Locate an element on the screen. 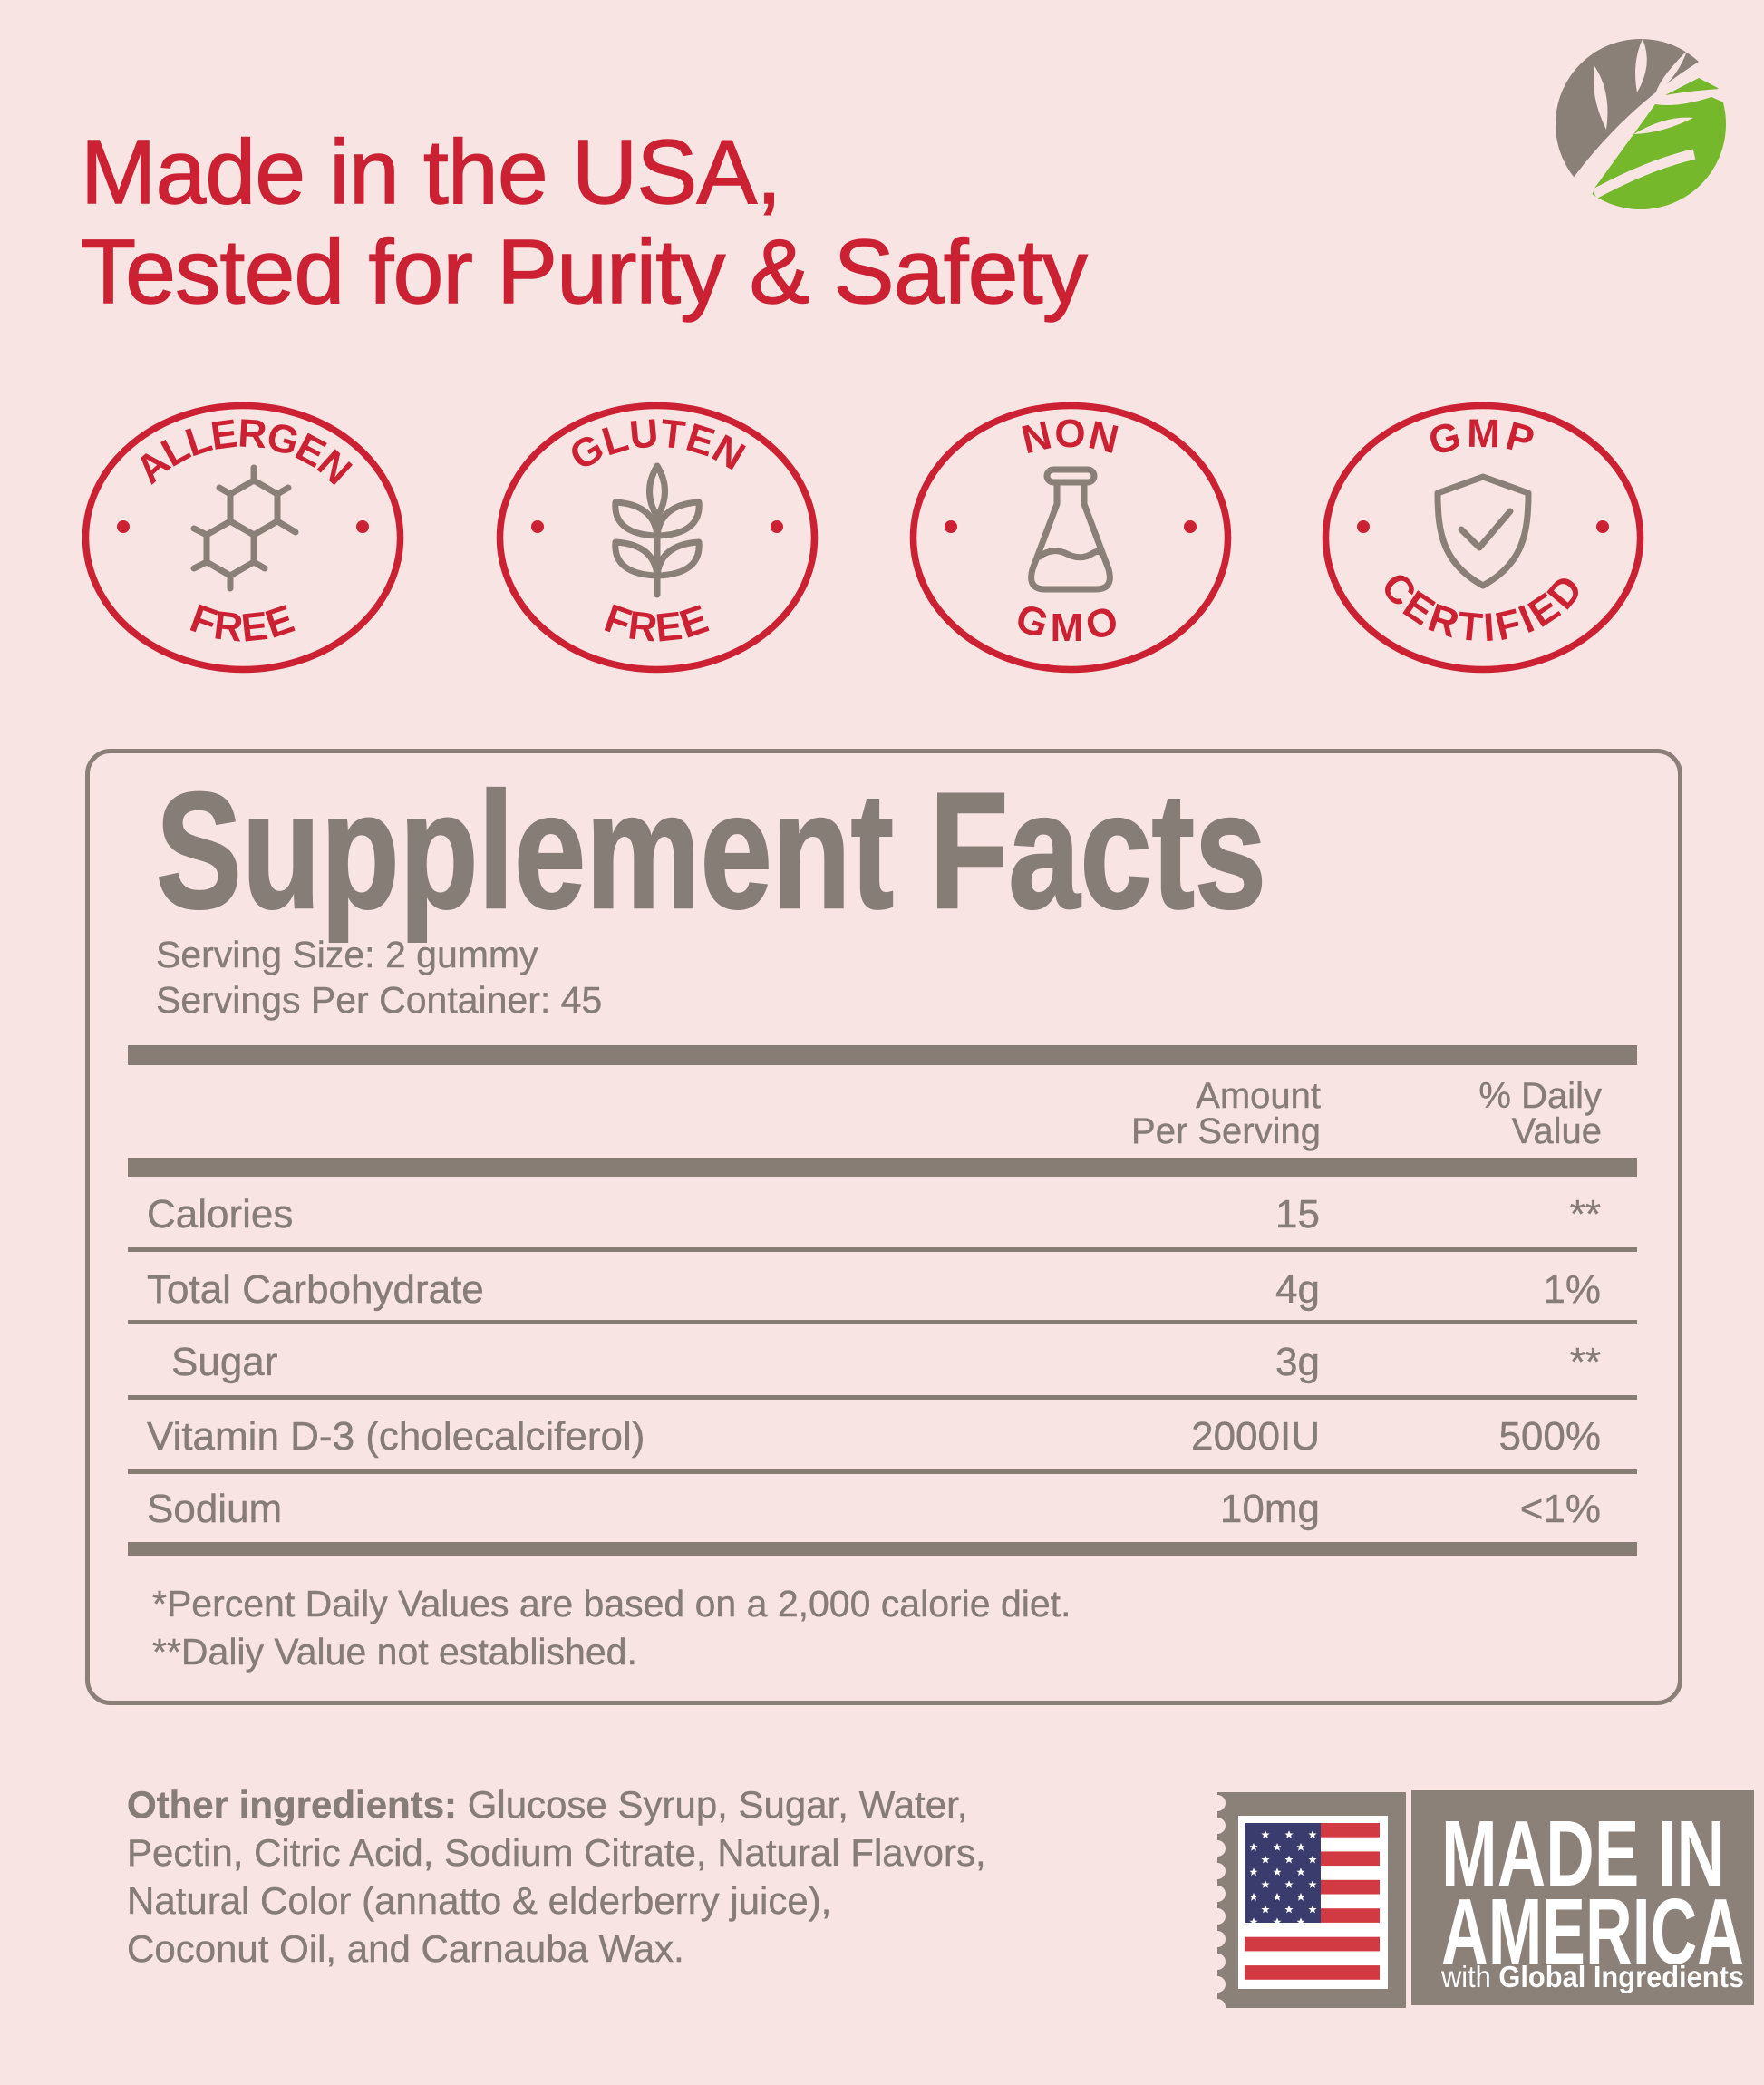 This screenshot has width=1764, height=2085. svg-text: NON is located at coordinates (1070, 437).